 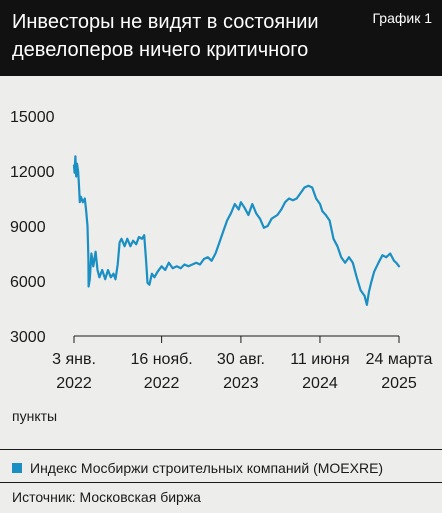 What do you see at coordinates (221, 449) in the screenshot?
I see `divider-top` at bounding box center [221, 449].